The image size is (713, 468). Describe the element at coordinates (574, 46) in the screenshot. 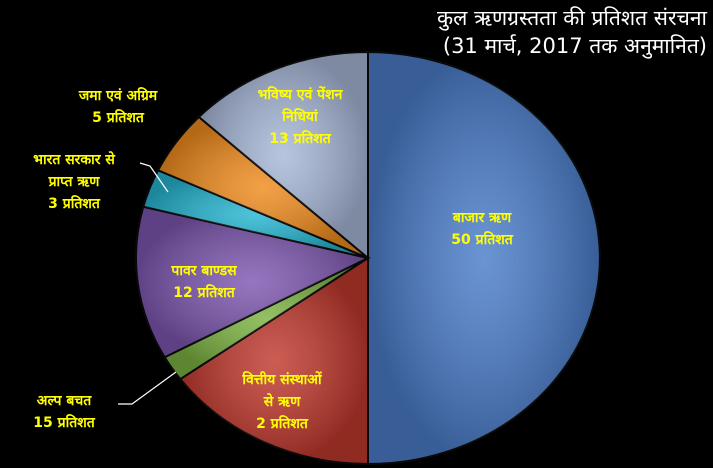

I see `chart-subtitle: (31 मार्च, 2017 तक अनुमानित)` at that location.